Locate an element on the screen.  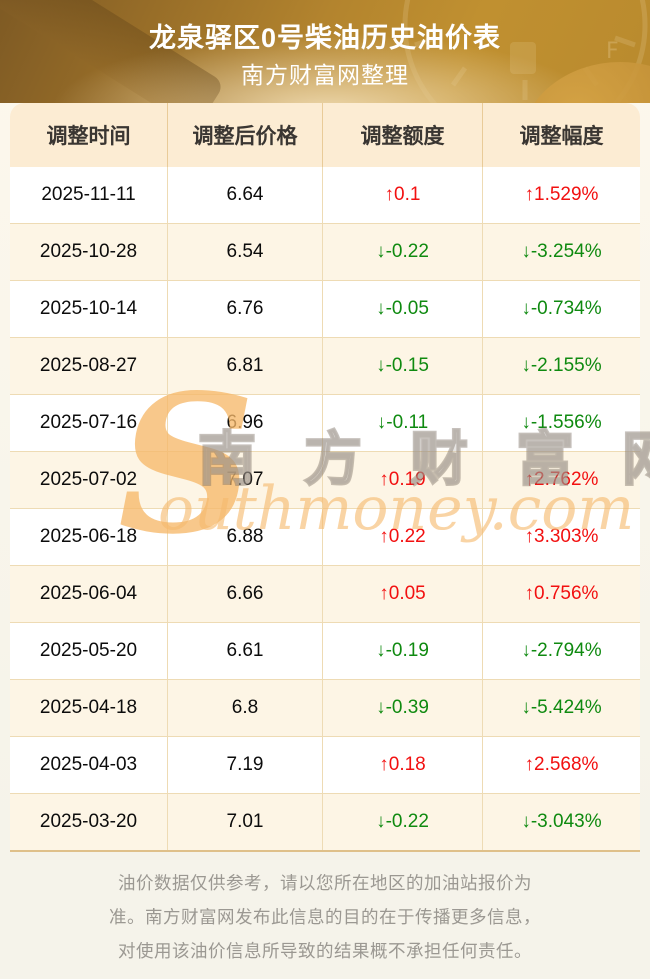
cell-percent: ↓-5.424% is located at coordinates (561, 707).